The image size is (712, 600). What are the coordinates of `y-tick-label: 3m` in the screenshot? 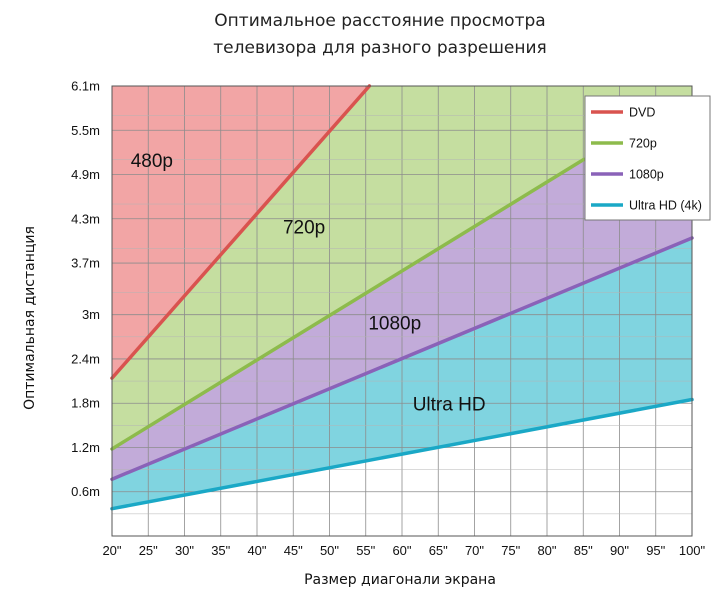 It's located at (91, 314).